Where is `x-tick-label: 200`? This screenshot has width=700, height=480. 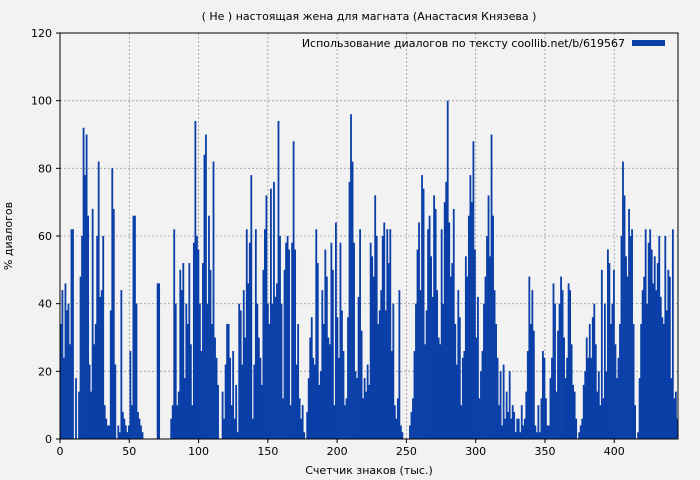 x-tick-label: 200 is located at coordinates (337, 451).